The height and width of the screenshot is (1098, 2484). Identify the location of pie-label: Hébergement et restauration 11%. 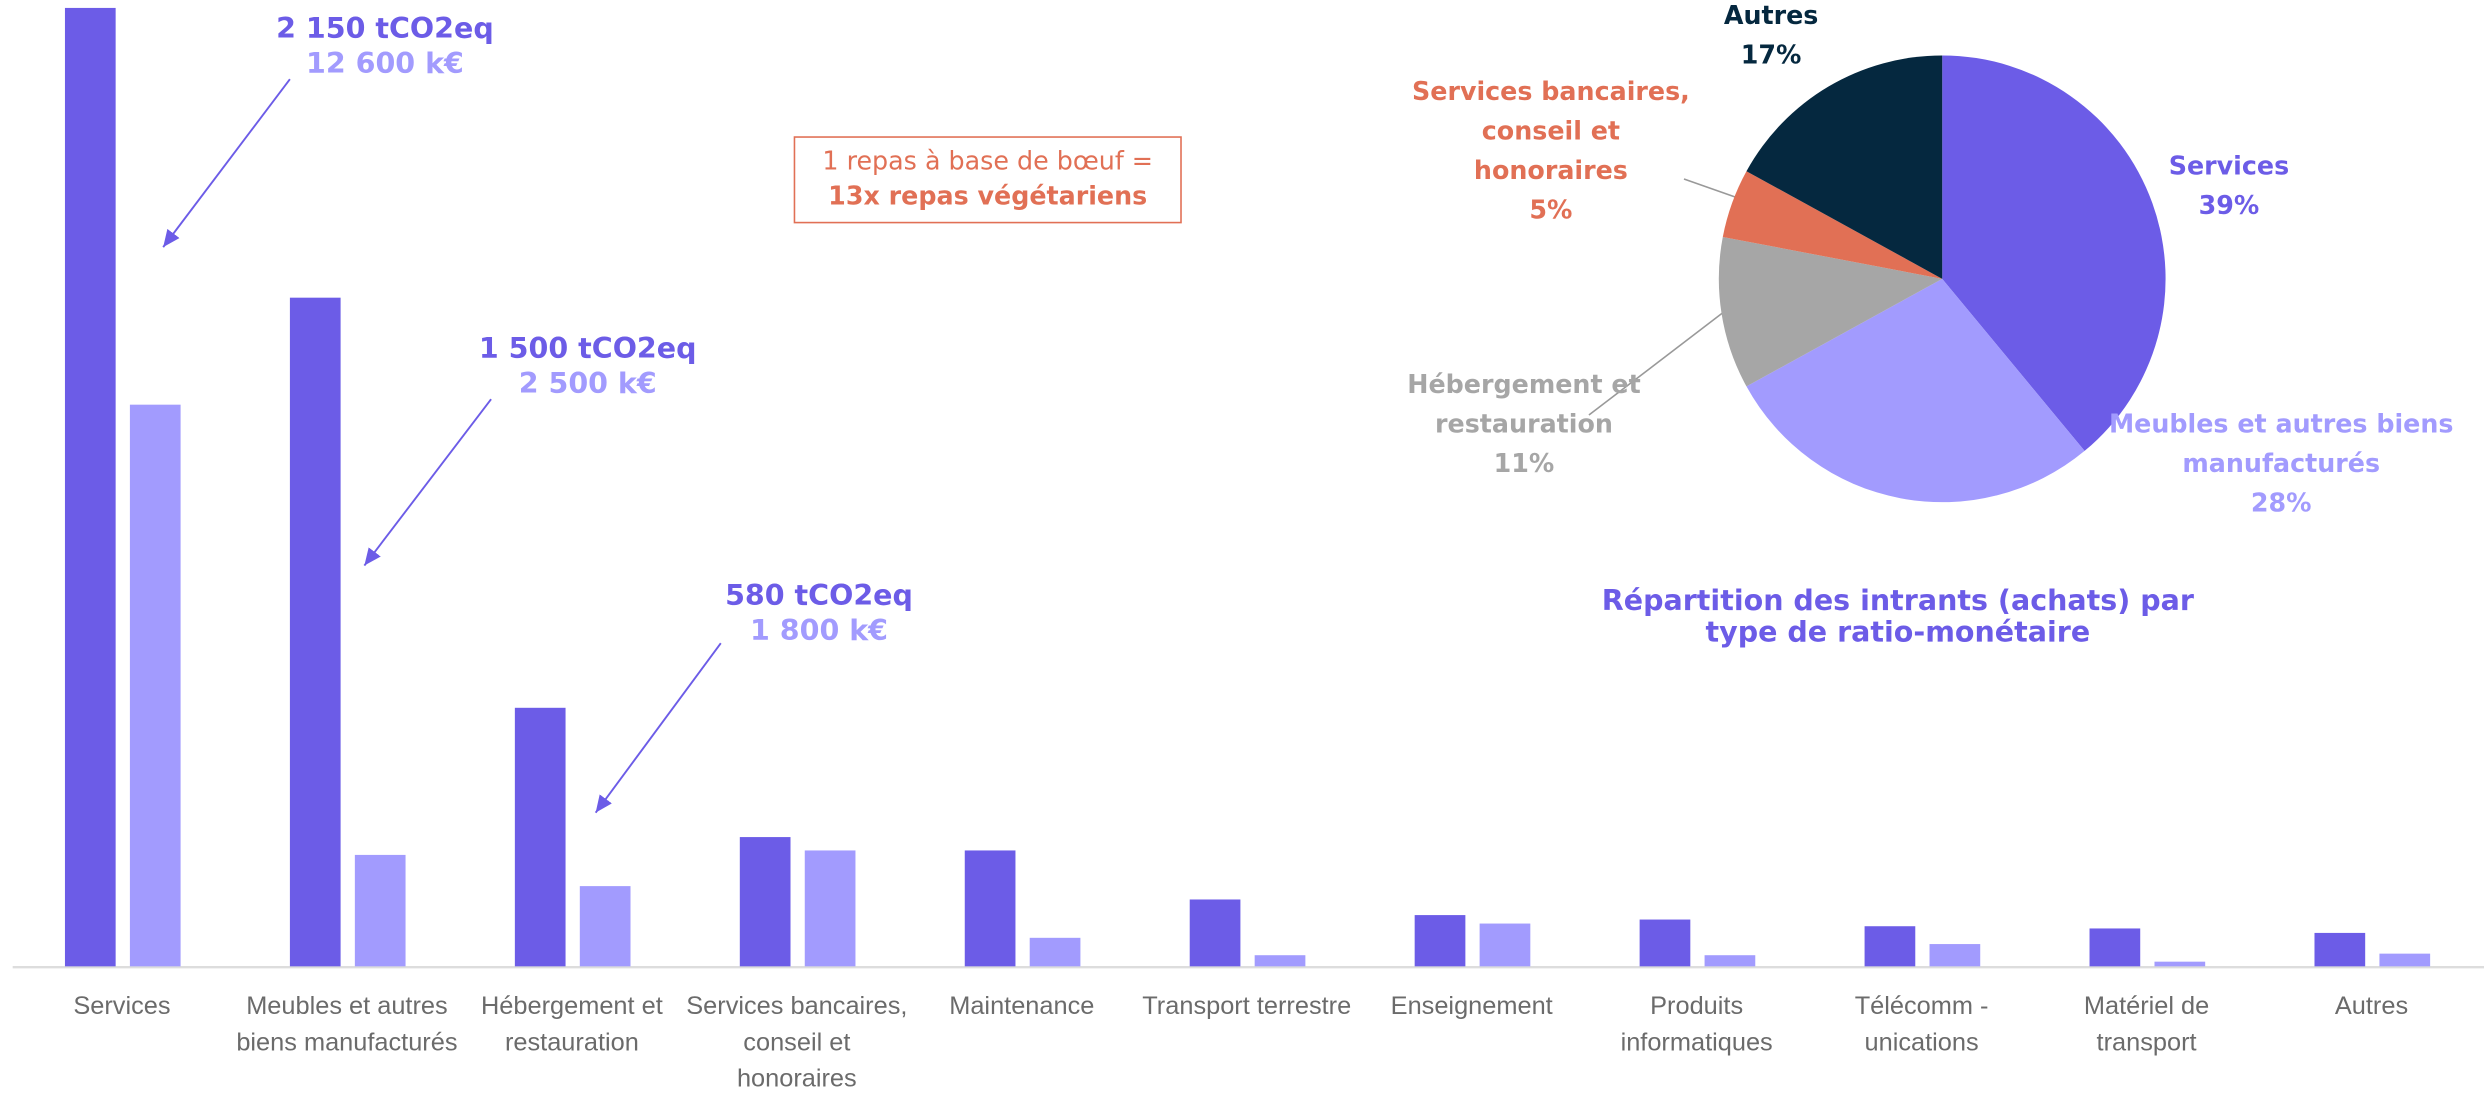
(1523, 423).